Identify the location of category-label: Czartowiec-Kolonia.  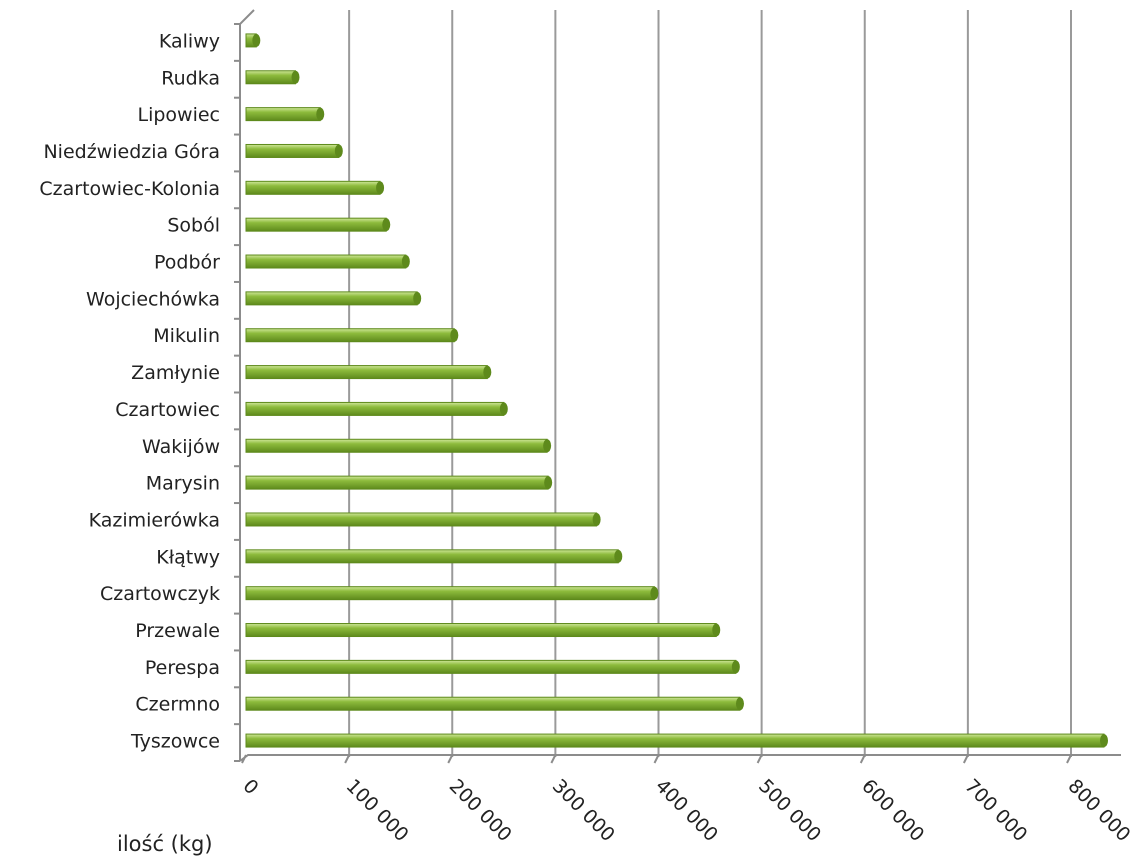
(129, 189).